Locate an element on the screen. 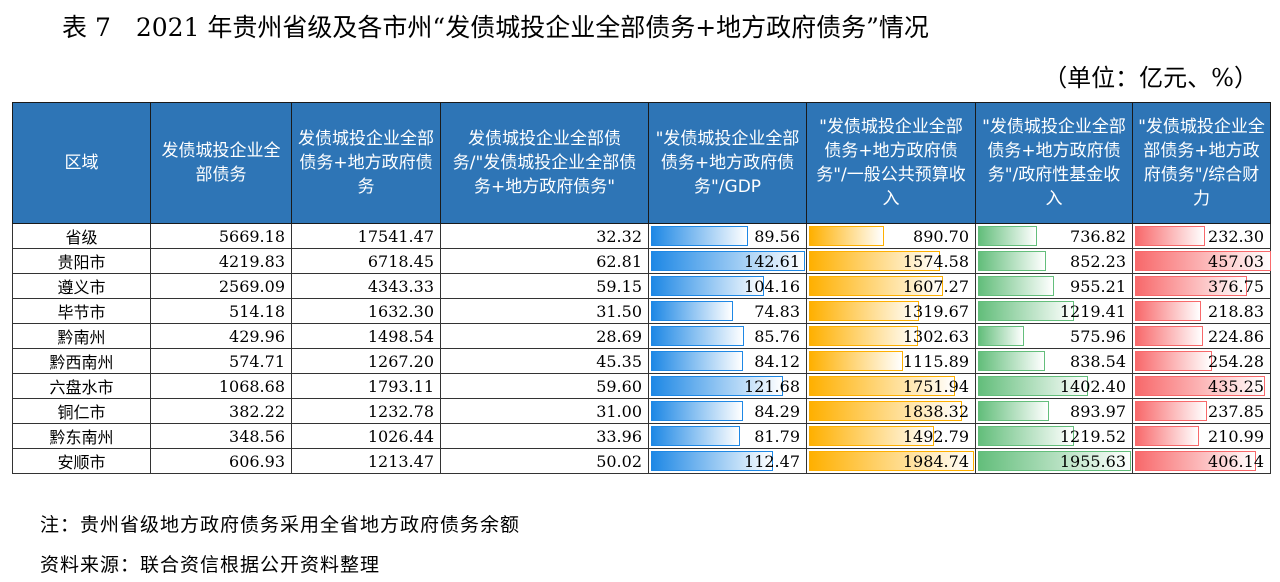 This screenshot has width=1280, height=582. bar-value: 74.83 is located at coordinates (777, 311).